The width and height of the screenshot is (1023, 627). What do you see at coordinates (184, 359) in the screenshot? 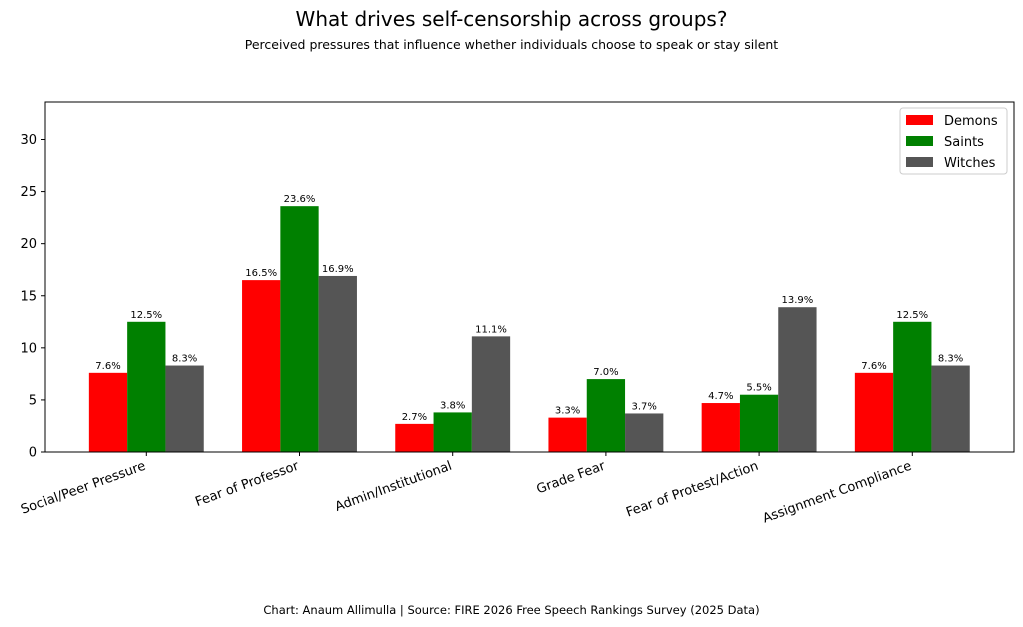
I see `data-label-witches-0: 8.3%` at bounding box center [184, 359].